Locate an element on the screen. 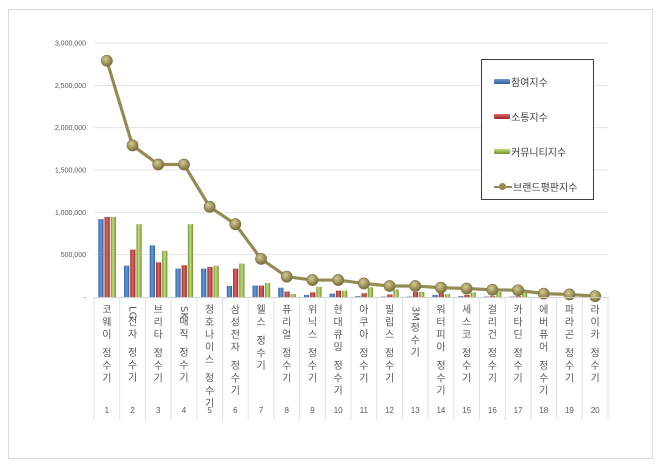 This screenshot has width=660, height=465. x-rank-label: 1 is located at coordinates (107, 410).